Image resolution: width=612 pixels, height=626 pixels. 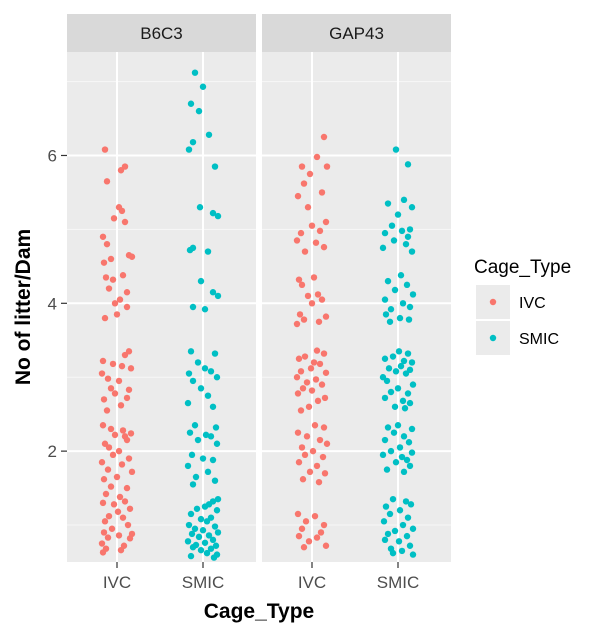 What do you see at coordinates (161, 33) in the screenshot?
I see `strip-label-b6c3: B6C3` at bounding box center [161, 33].